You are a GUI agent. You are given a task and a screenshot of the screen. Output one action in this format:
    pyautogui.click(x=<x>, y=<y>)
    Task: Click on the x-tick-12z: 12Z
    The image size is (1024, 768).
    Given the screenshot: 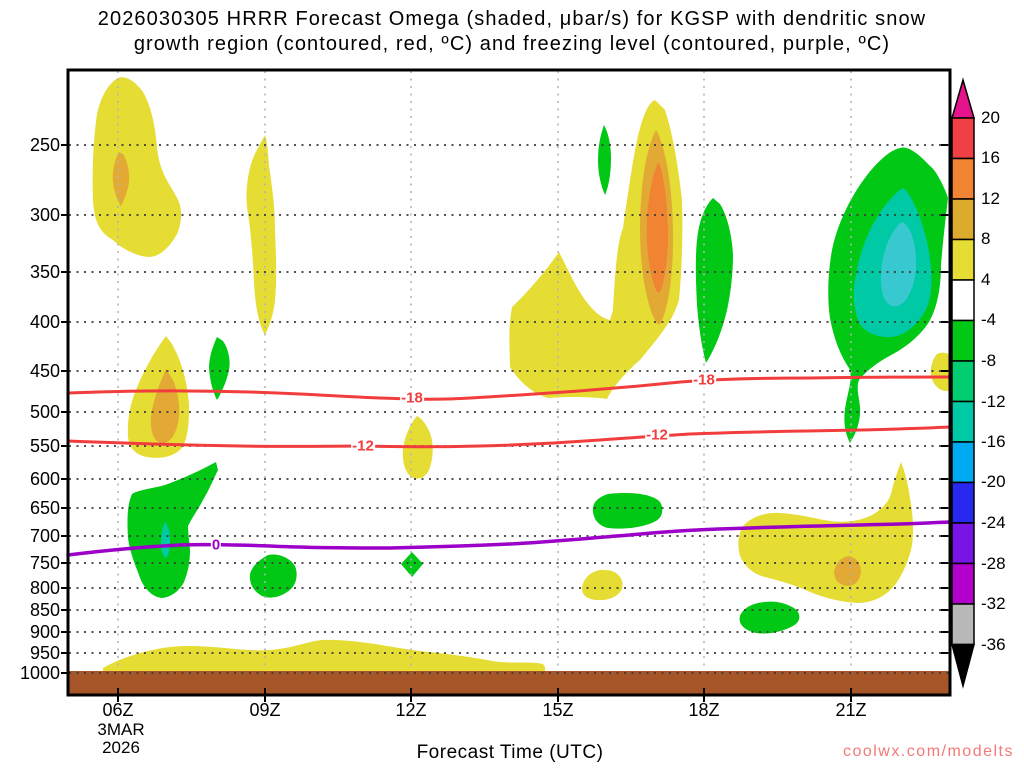 What is the action you would take?
    pyautogui.click(x=411, y=710)
    